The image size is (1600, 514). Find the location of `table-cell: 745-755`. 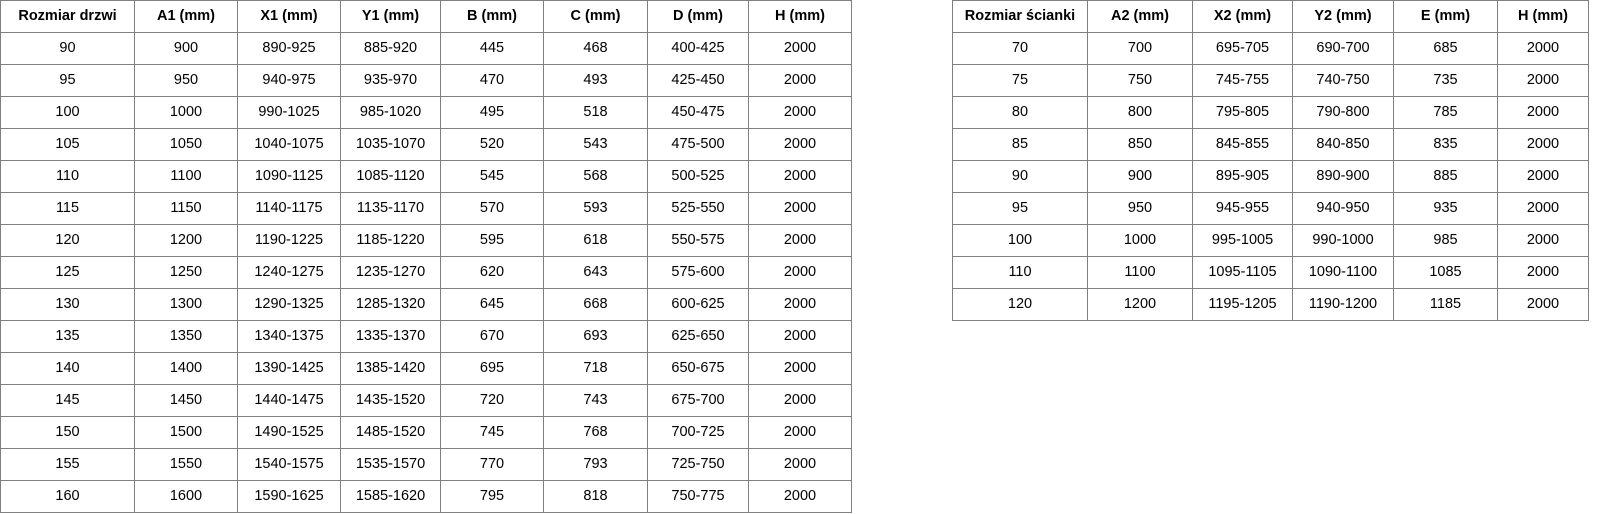

table-cell: 745-755 is located at coordinates (1242, 80).